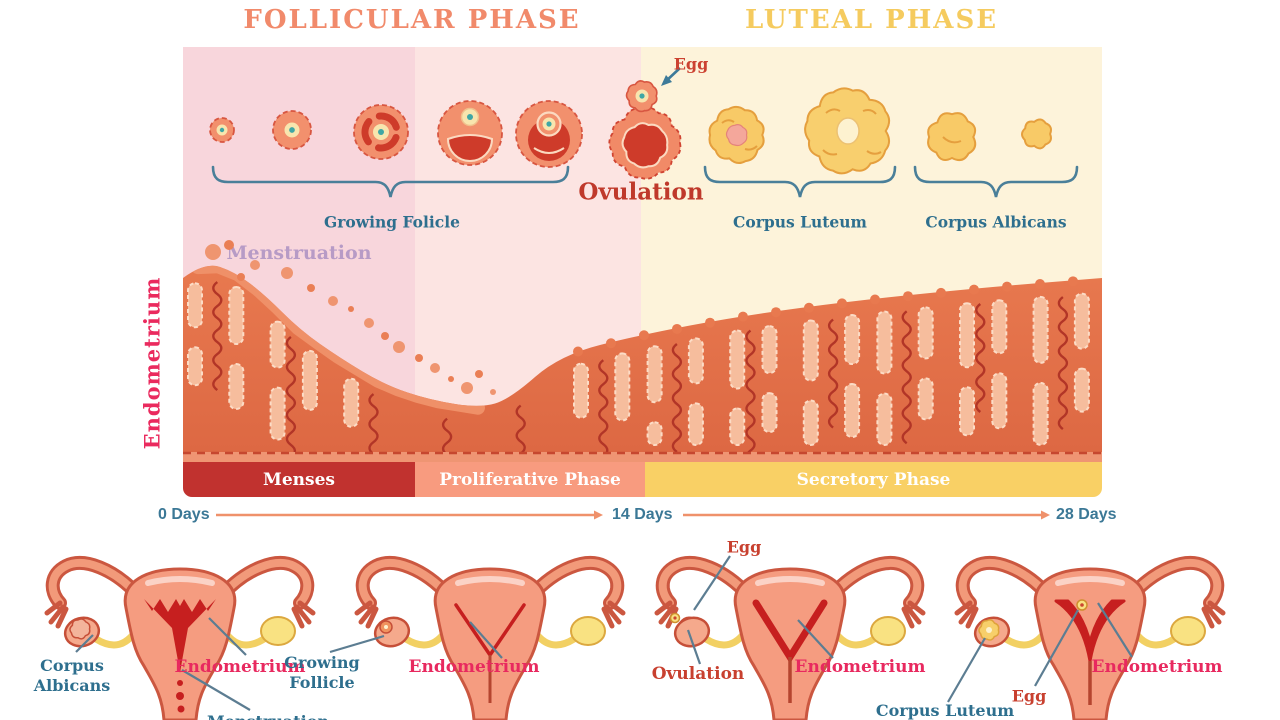 This screenshot has height=720, width=1280. Describe the element at coordinates (996, 181) in the screenshot. I see `corpus-albicans-brace` at that location.